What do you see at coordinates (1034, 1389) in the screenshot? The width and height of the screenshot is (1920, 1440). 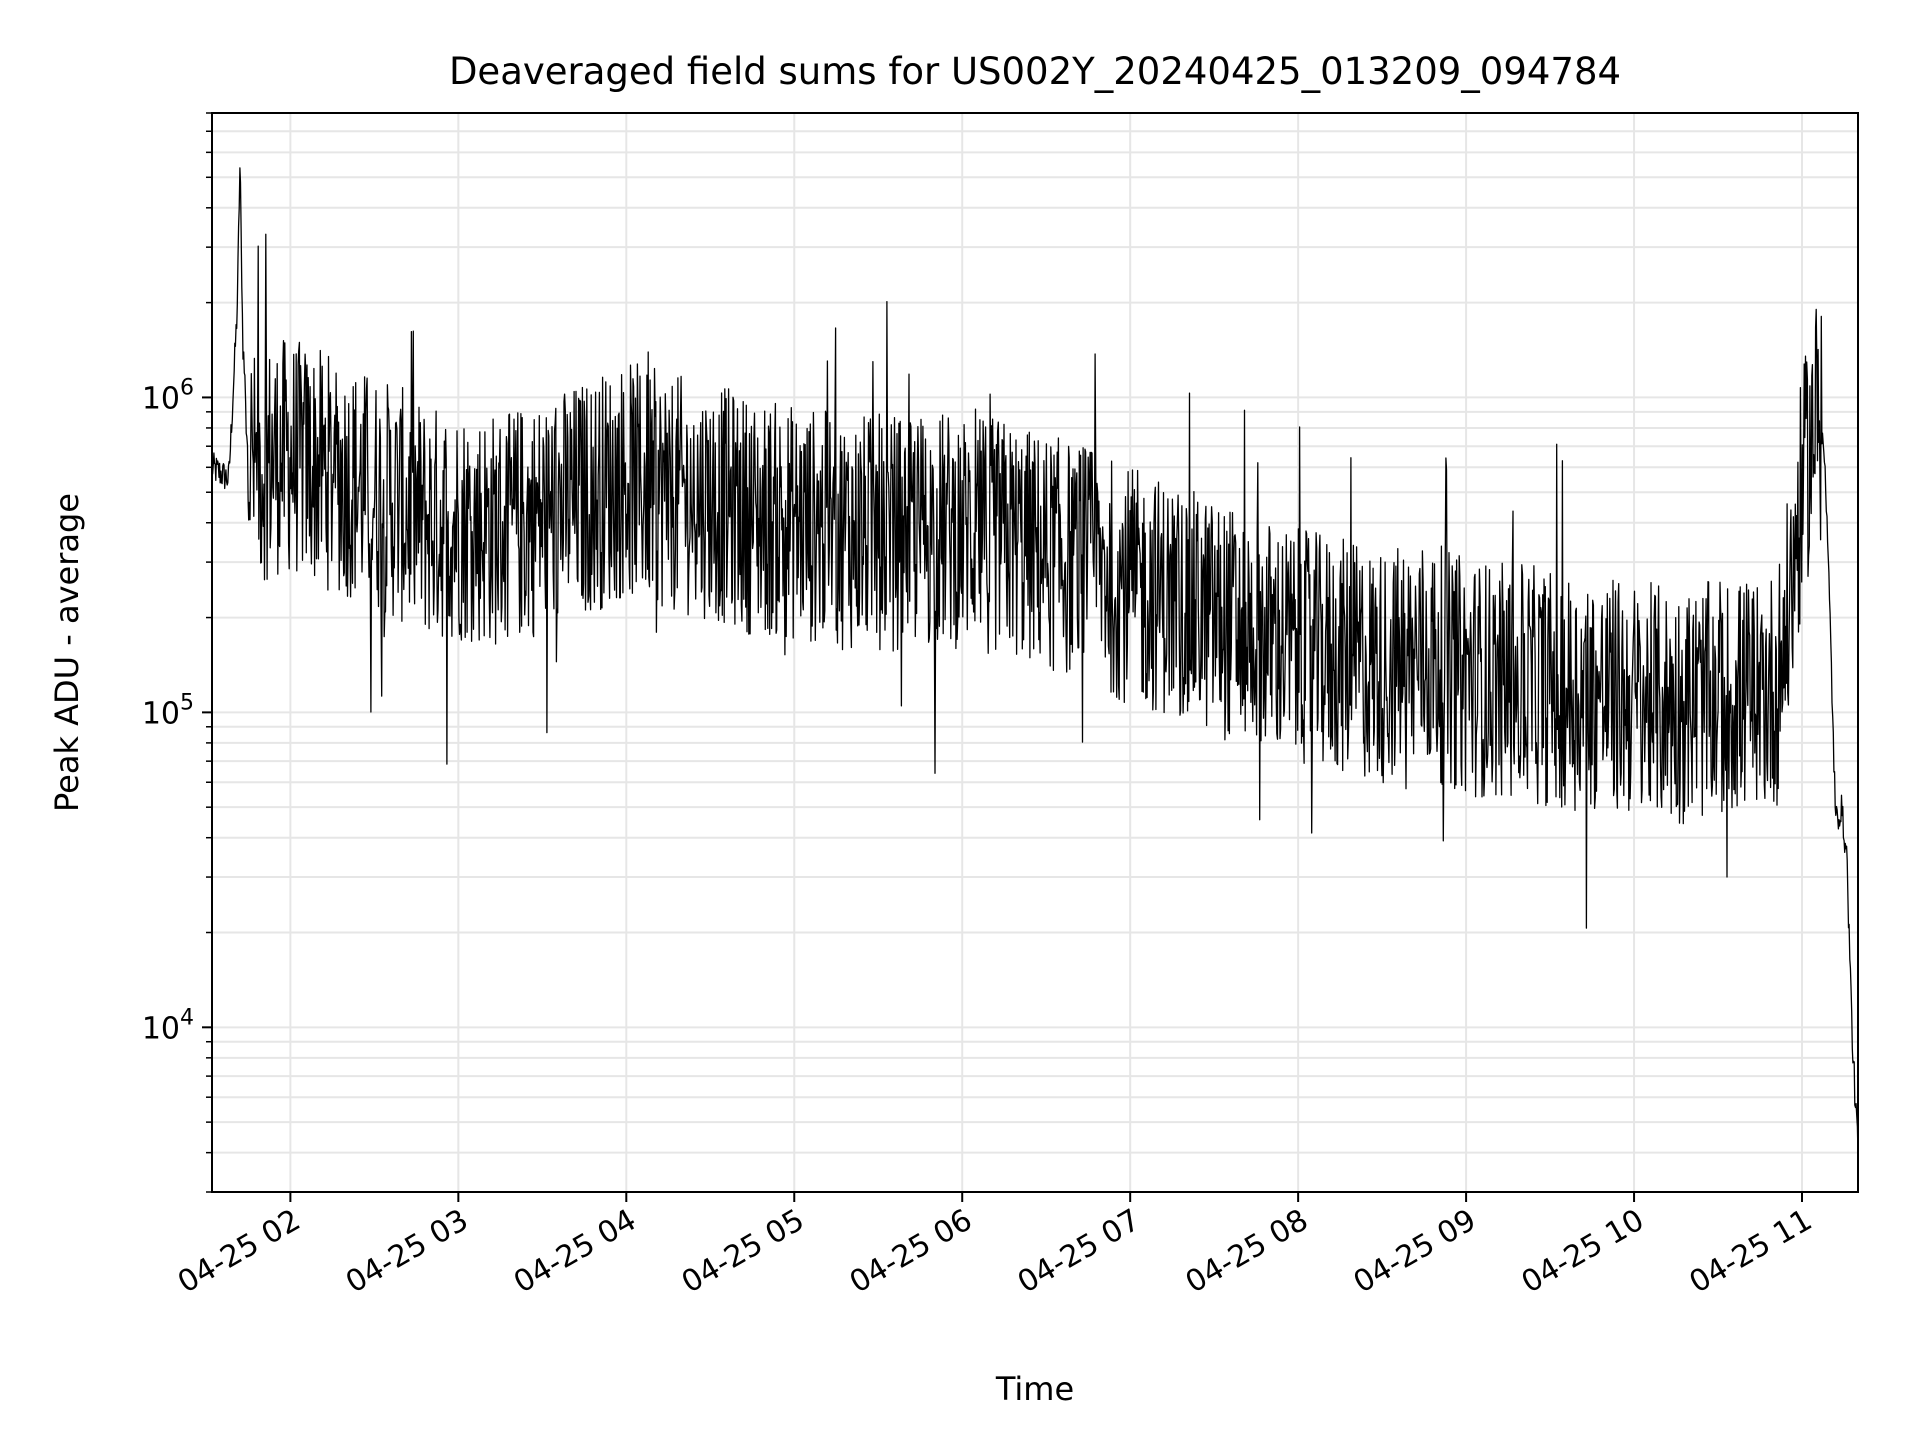 I see `x-axis-label: Time` at bounding box center [1034, 1389].